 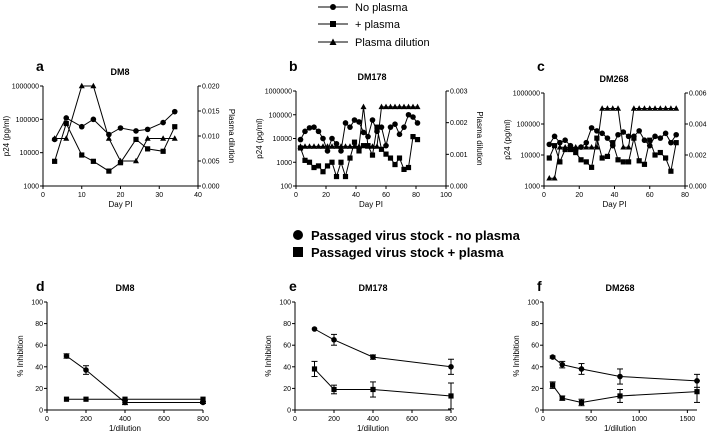 What do you see at coordinates (278, 92) in the screenshot?
I see `y-tick-label: 1000000` at bounding box center [278, 92].